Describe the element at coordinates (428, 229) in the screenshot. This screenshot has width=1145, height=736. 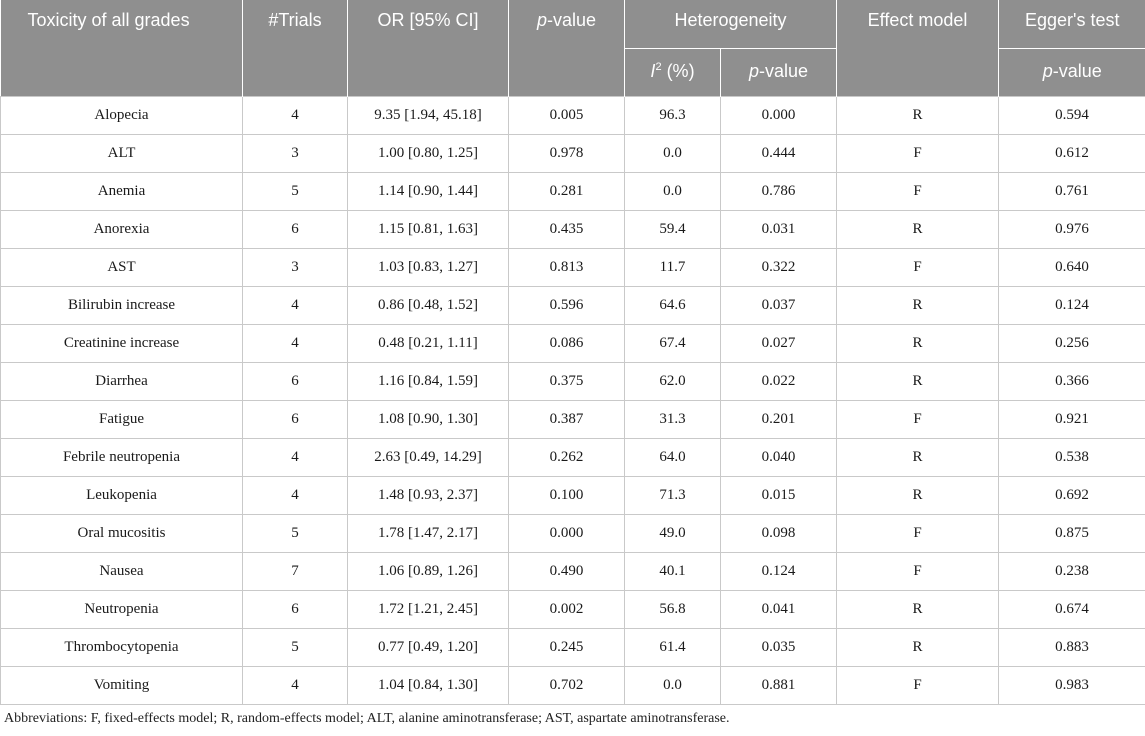
I see `cell-or: 1.15 [0.81, 1.63]` at that location.